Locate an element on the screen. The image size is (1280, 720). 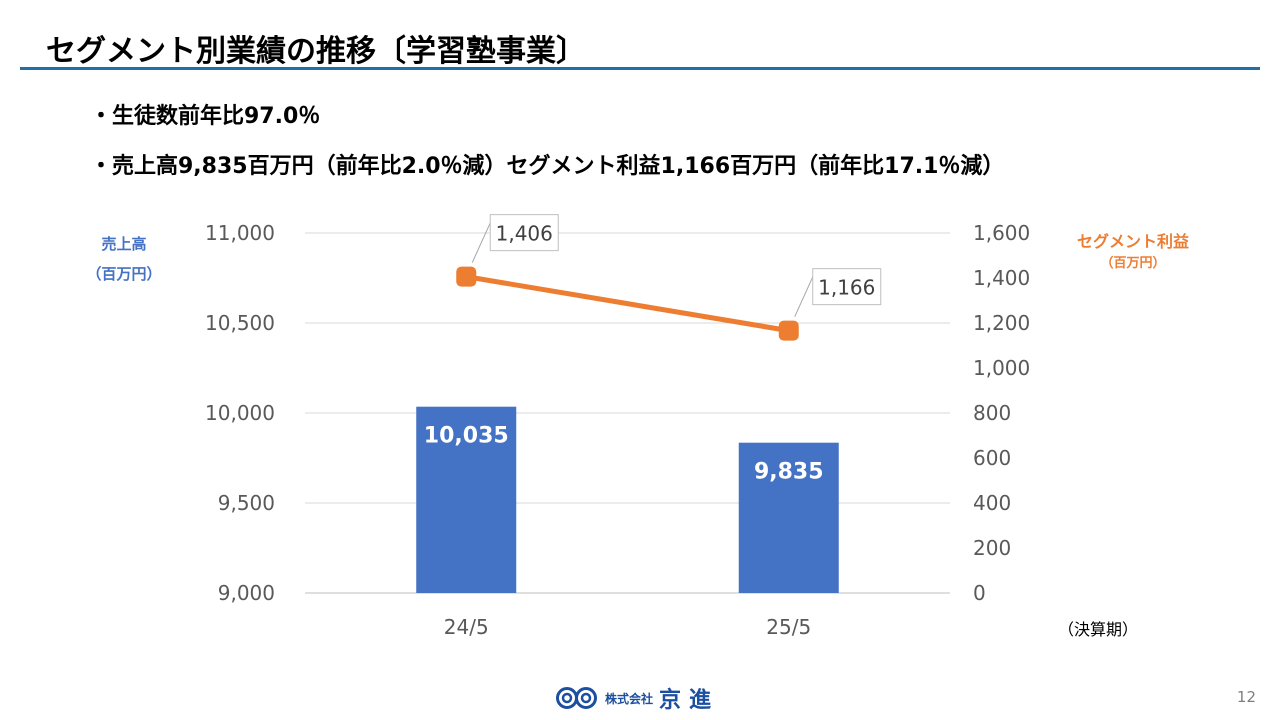
left-axis-tick-label: 11,000 is located at coordinates (240, 233).